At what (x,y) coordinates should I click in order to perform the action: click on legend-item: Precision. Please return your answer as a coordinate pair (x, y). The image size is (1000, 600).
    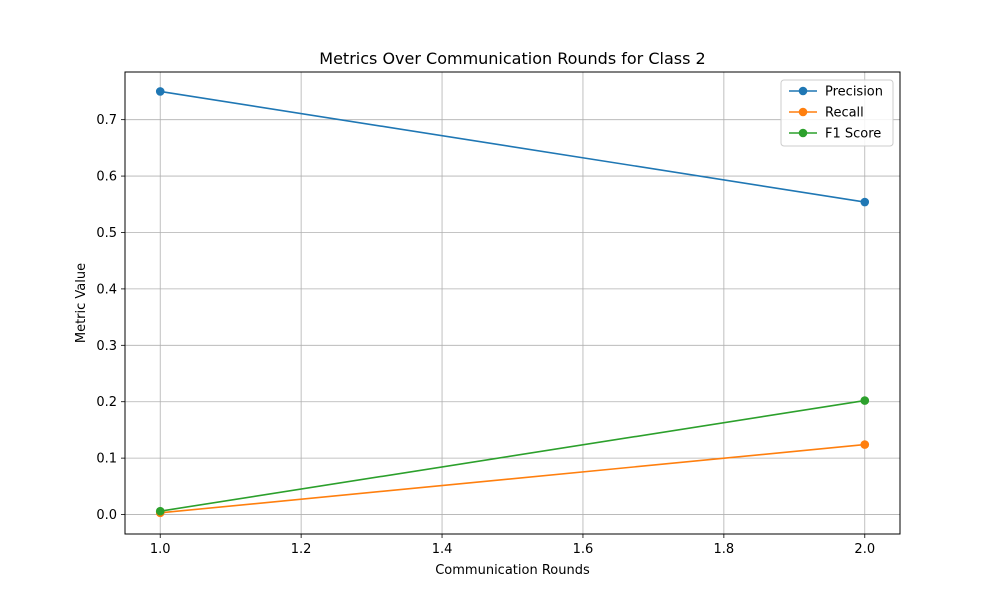
    Looking at the image, I should click on (836, 92).